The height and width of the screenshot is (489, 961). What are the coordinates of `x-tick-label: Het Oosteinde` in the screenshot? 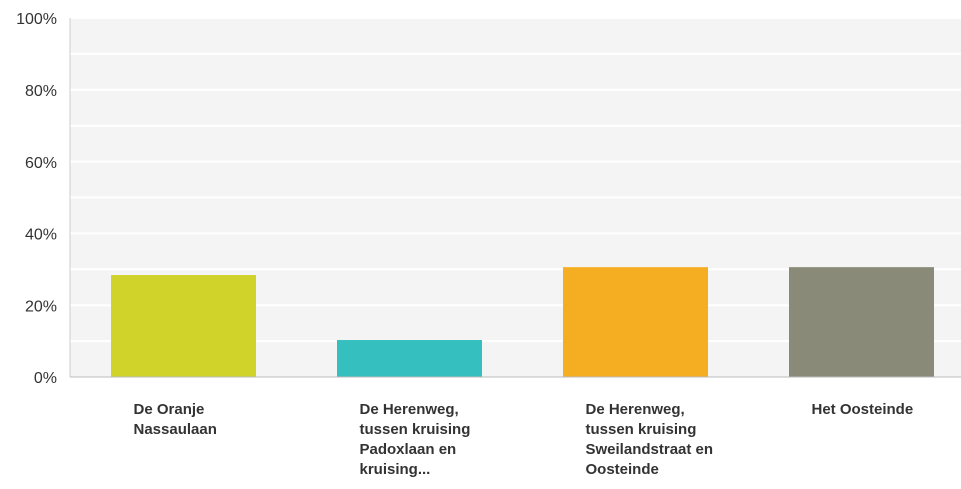 It's located at (862, 409).